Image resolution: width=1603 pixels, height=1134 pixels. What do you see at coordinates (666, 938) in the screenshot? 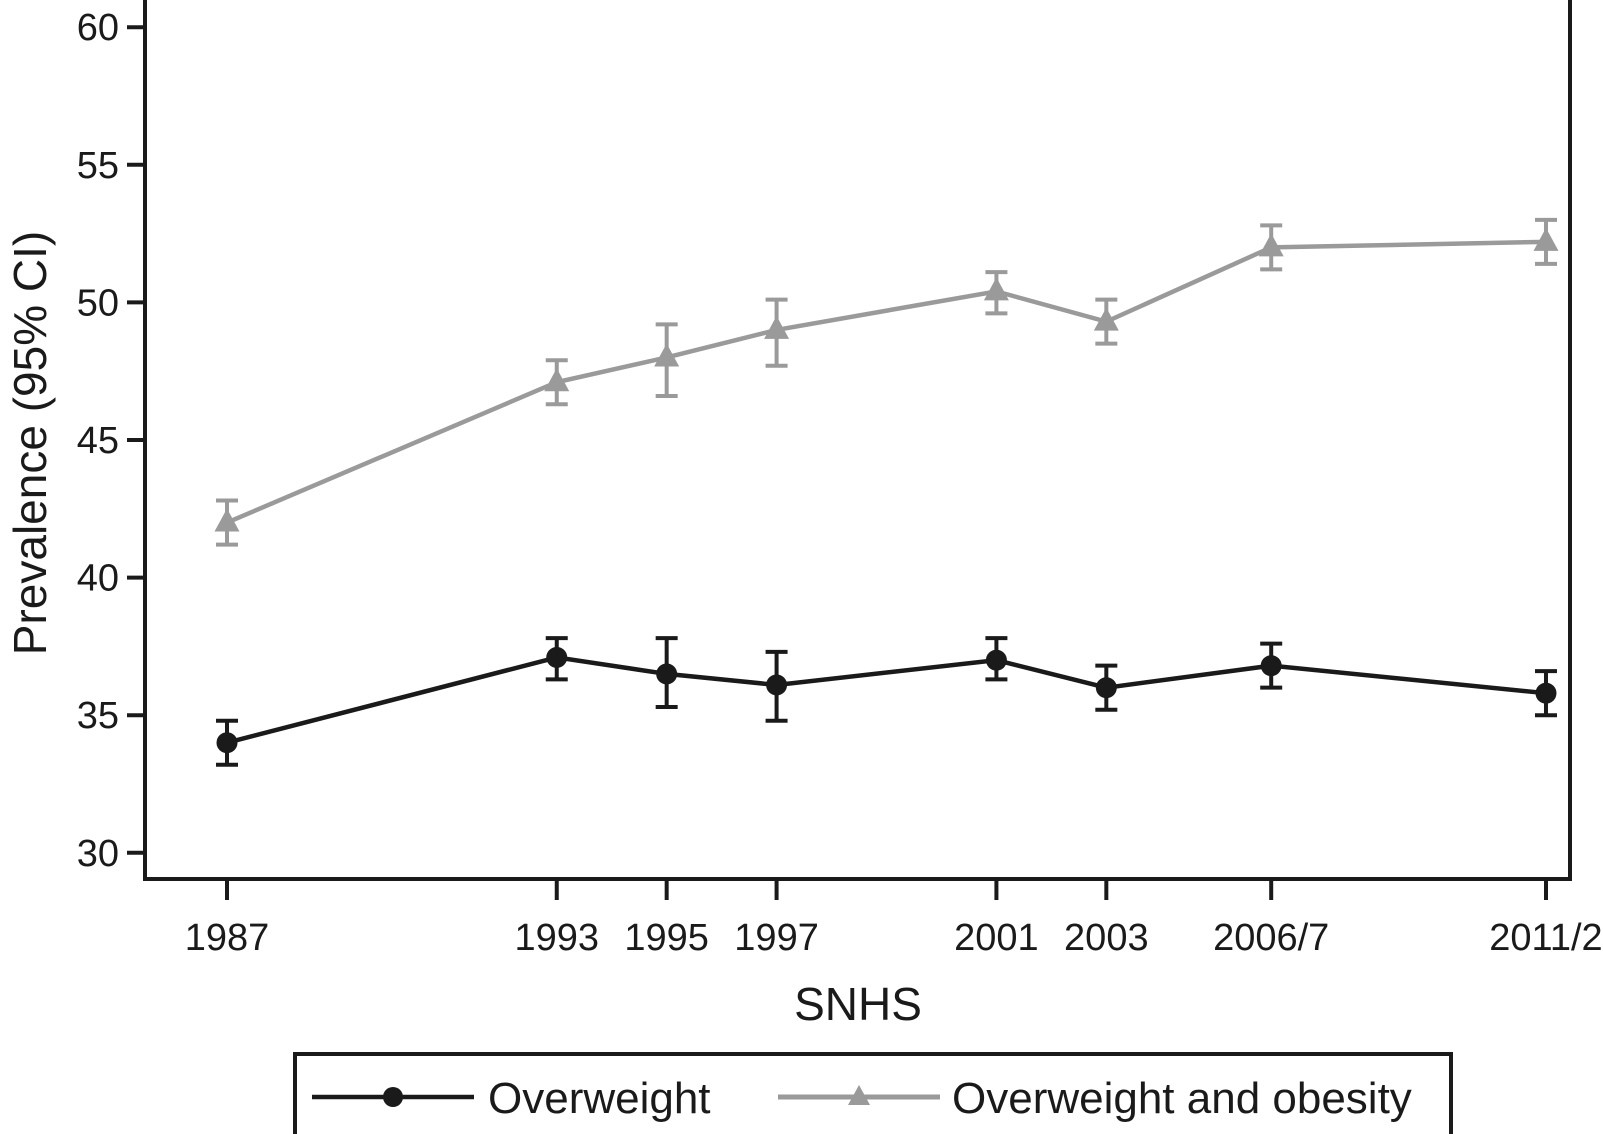
I see `x-tick-label: 1995` at bounding box center [666, 938].